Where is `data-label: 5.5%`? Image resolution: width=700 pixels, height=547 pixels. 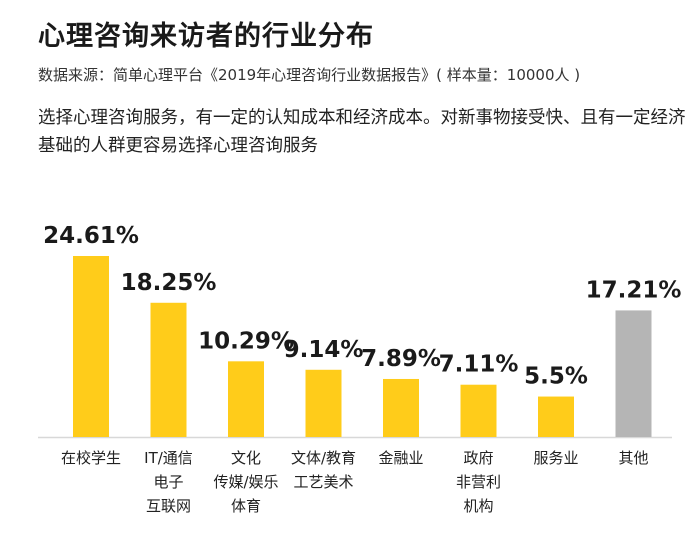
data-label: 5.5% is located at coordinates (556, 377).